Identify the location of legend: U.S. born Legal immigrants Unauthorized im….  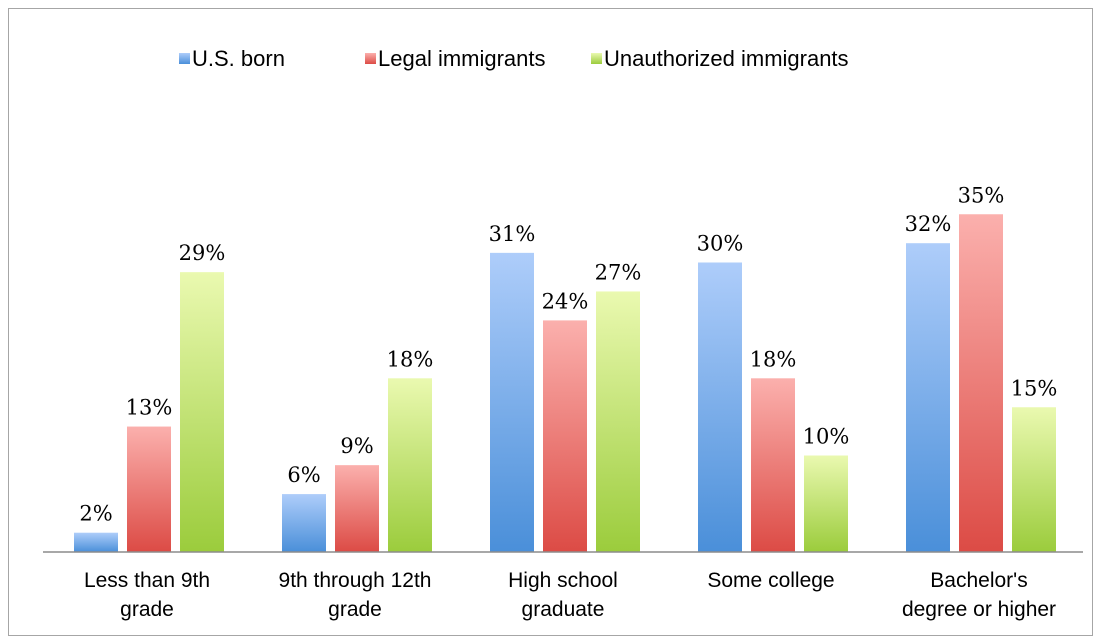
(514, 58).